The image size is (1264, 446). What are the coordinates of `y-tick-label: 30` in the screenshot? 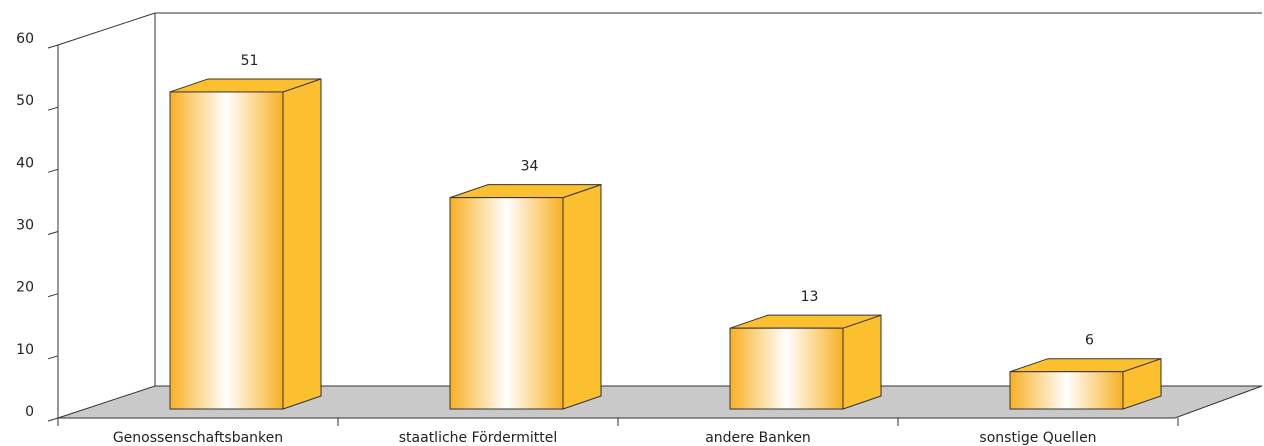 It's located at (25, 226).